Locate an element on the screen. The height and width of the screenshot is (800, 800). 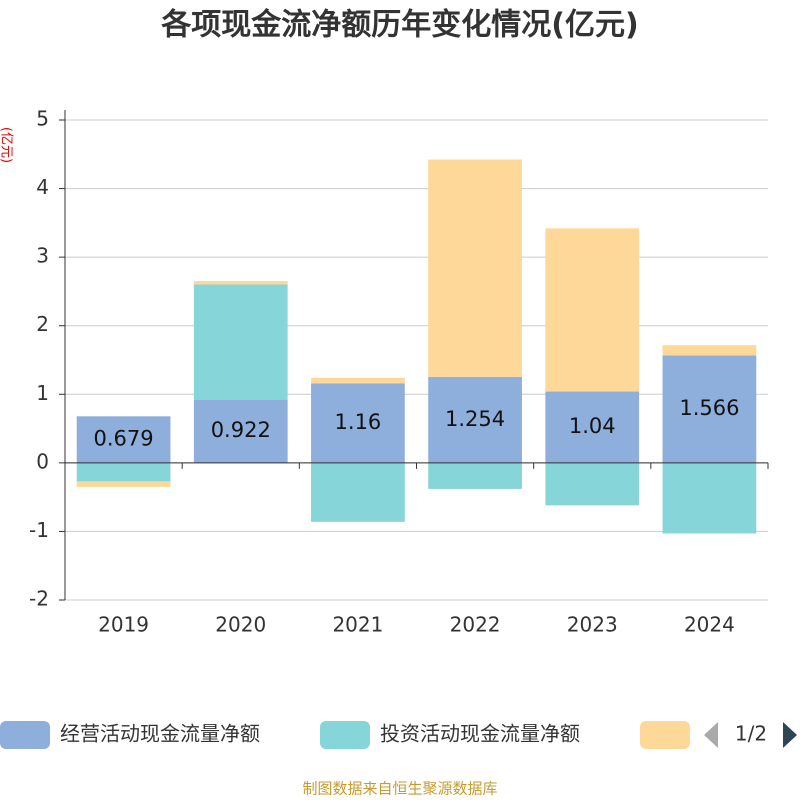
x-tick-label: 2023 is located at coordinates (592, 625).